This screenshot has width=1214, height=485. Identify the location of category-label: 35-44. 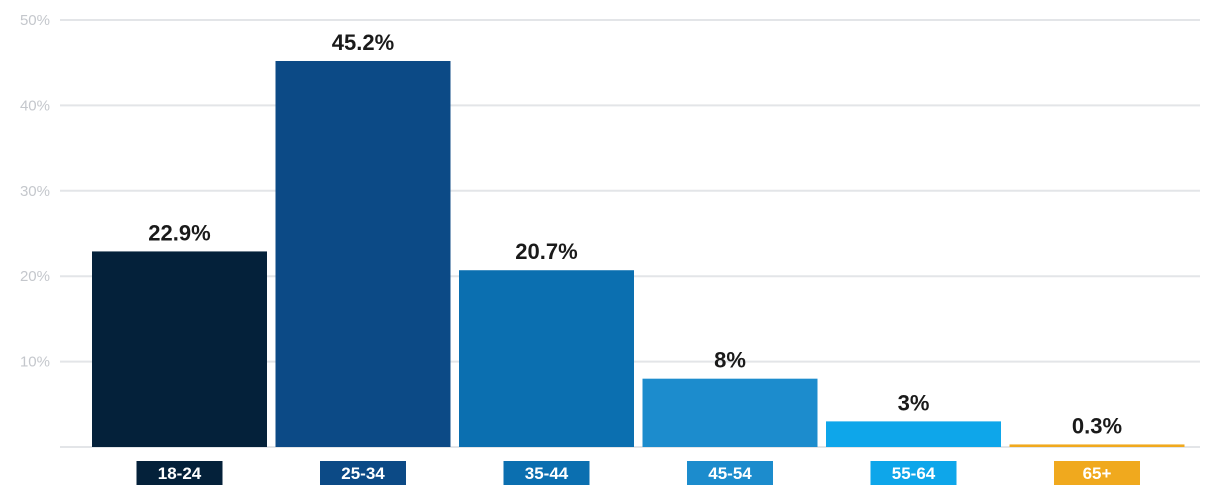
(547, 473).